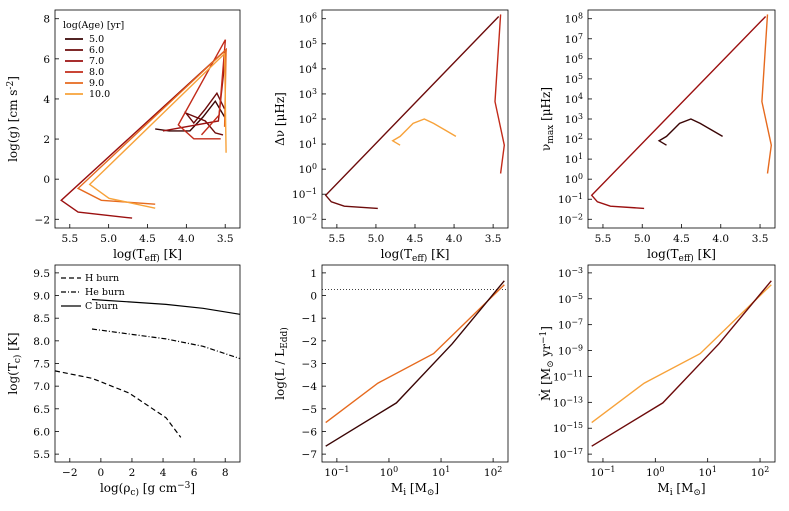 This screenshot has height=511, width=789. Describe the element at coordinates (570, 325) in the screenshot. I see `y-tick-label: 10⁻⁷` at that location.